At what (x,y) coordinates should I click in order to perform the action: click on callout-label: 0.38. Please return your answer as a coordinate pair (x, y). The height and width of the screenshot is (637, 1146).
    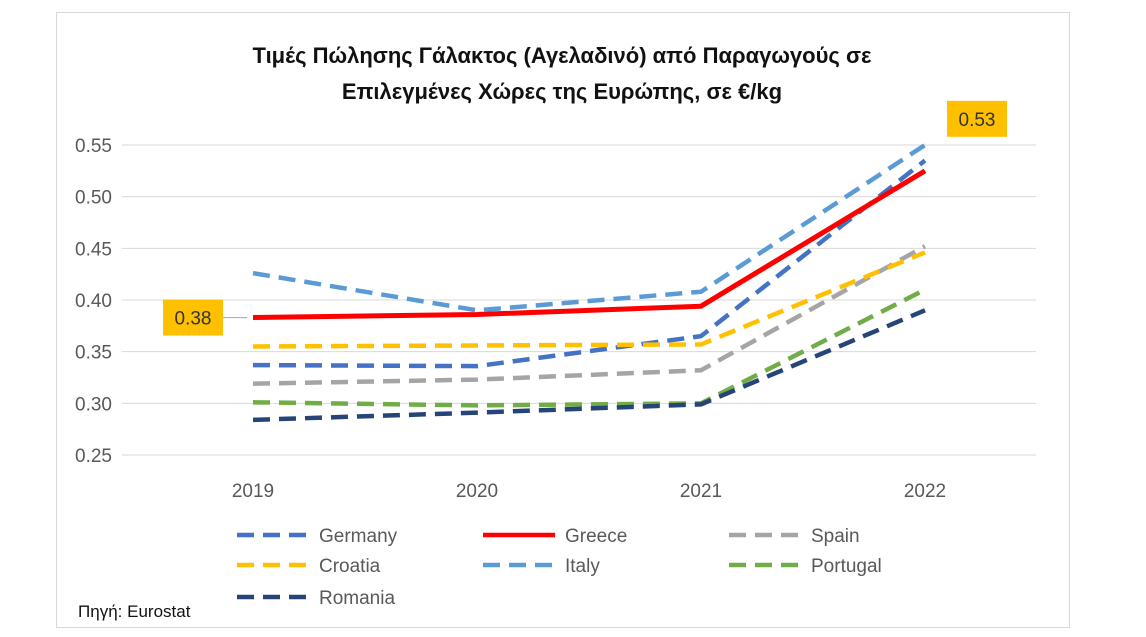
    Looking at the image, I should click on (193, 319).